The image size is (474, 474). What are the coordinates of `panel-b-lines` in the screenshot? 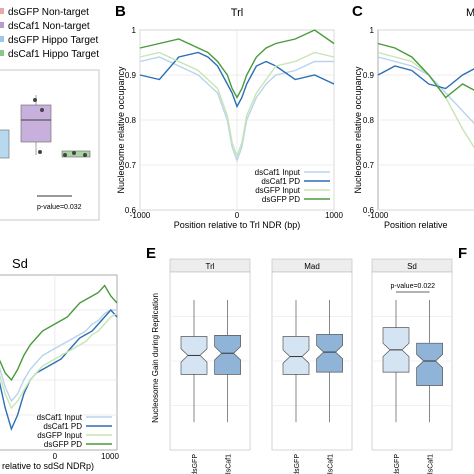 It's located at (237, 96).